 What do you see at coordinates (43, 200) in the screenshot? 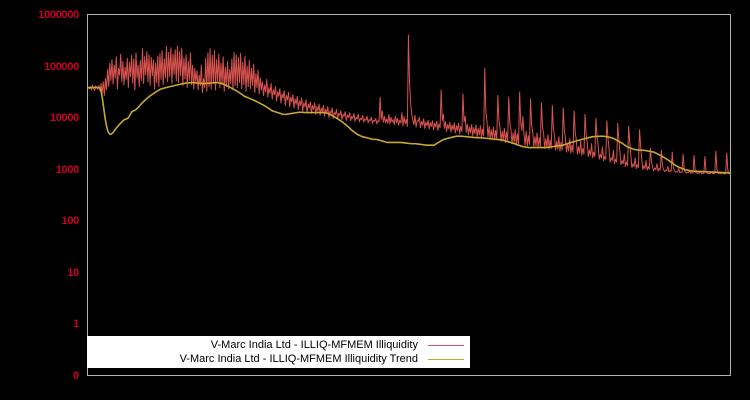
I see `y-axis: 1000000 100000 10000 1000 100 10 1 0` at bounding box center [43, 200].